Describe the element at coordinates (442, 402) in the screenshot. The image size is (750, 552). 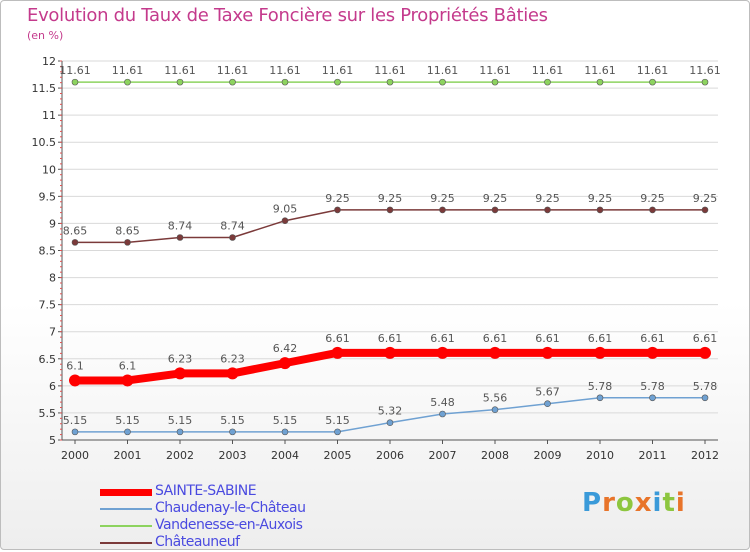
I see `data-label: 5.48` at that location.